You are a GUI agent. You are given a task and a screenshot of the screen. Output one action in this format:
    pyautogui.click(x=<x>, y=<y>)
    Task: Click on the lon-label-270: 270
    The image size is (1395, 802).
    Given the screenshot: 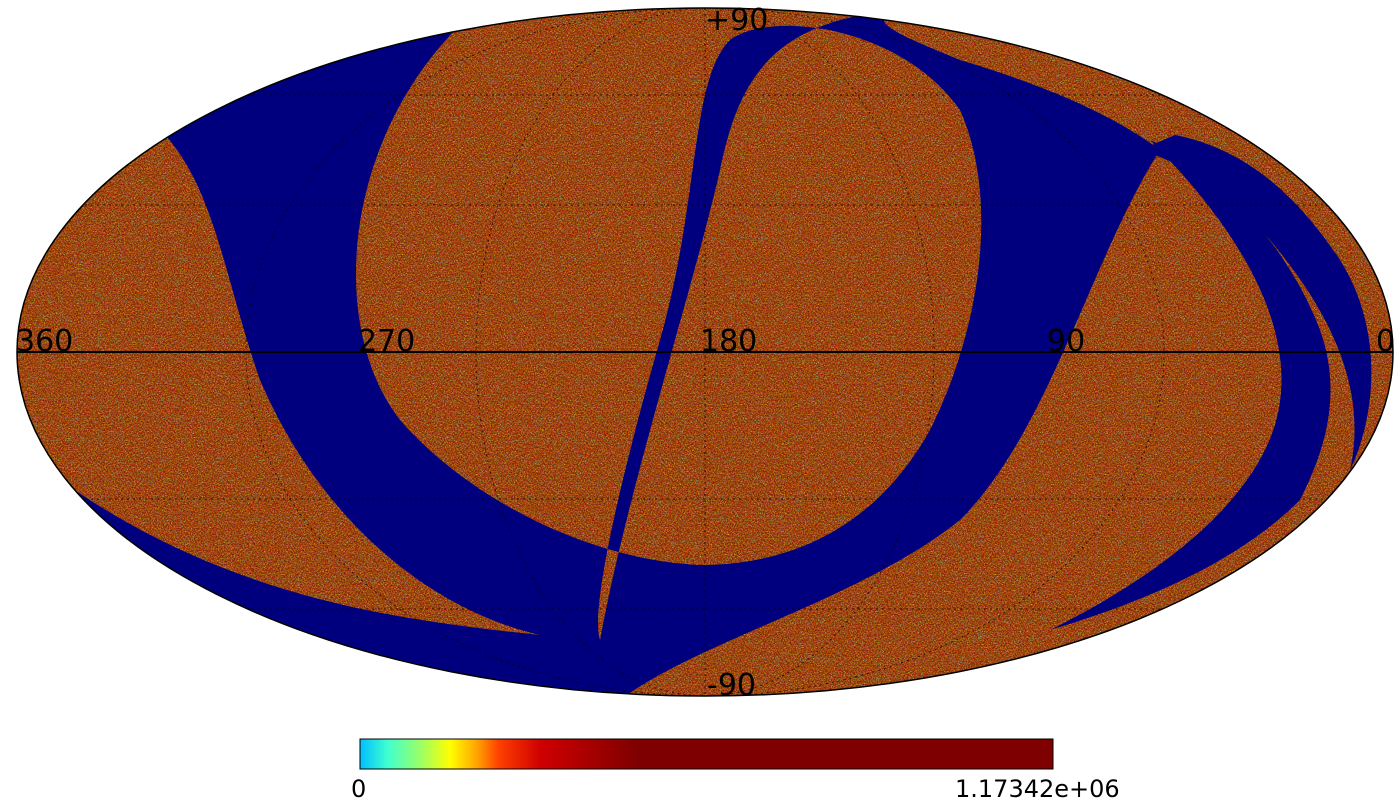 What is the action you would take?
    pyautogui.click(x=386, y=341)
    